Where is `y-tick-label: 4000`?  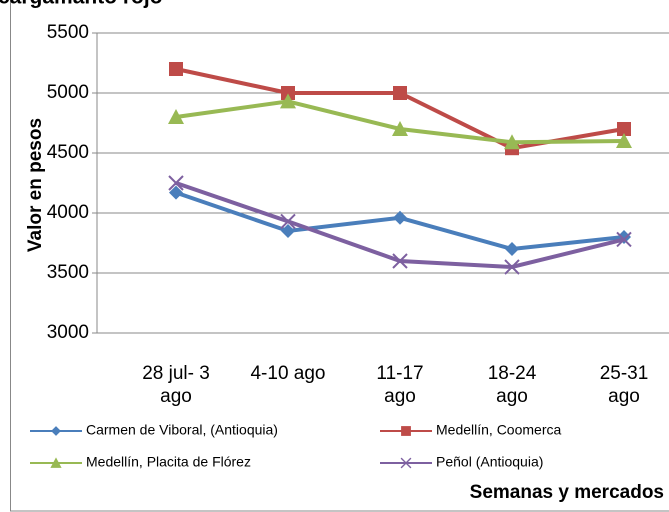
y-tick-label: 4000 is located at coordinates (68, 212).